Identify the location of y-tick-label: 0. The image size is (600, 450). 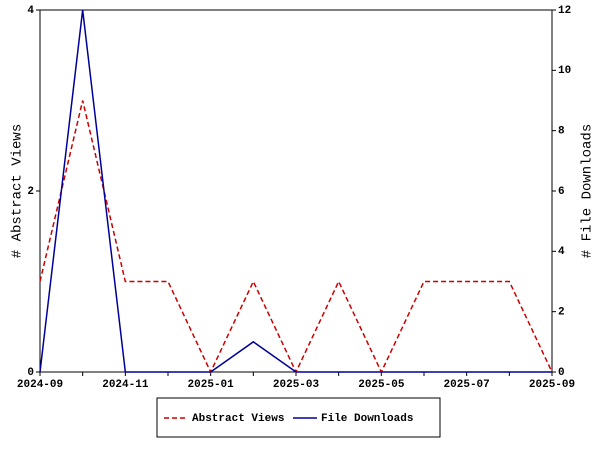
(30, 373).